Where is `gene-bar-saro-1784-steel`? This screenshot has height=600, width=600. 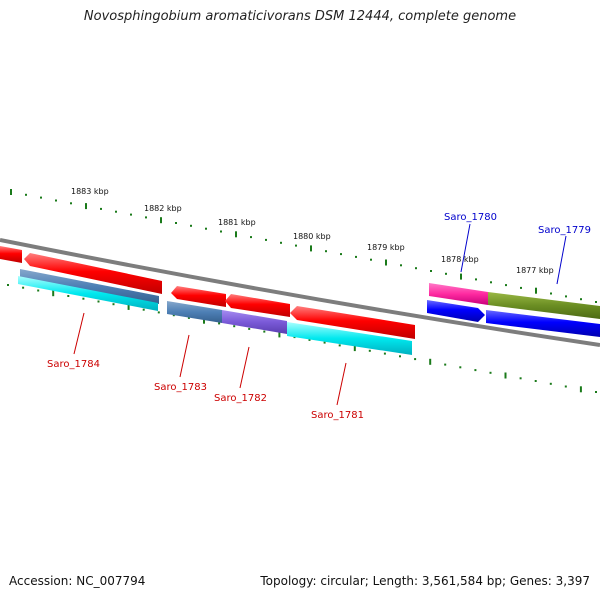 gene-bar-saro-1784-steel is located at coordinates (89, 286).